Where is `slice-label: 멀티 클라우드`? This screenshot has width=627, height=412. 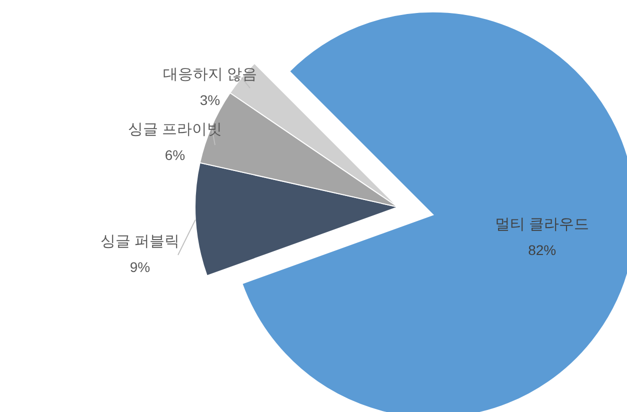 slice-label: 멀티 클라우드 is located at coordinates (542, 225).